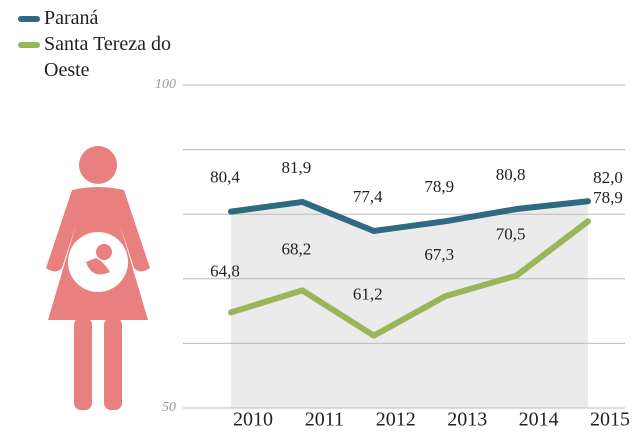 Image resolution: width=633 pixels, height=432 pixels. What do you see at coordinates (608, 177) in the screenshot?
I see `data-label: 82,0` at bounding box center [608, 177].